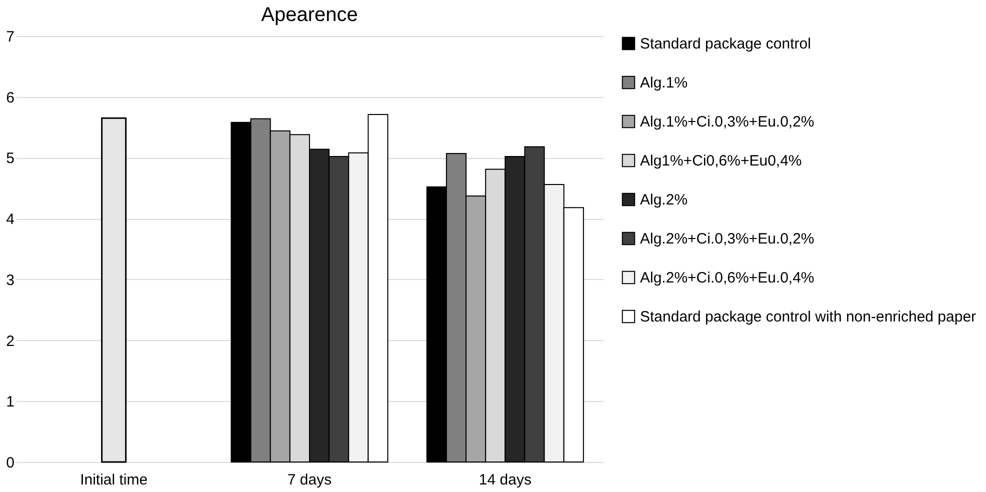 Image resolution: width=986 pixels, height=492 pixels. Describe the element at coordinates (664, 83) in the screenshot. I see `legend-label: Alg.1%` at that location.